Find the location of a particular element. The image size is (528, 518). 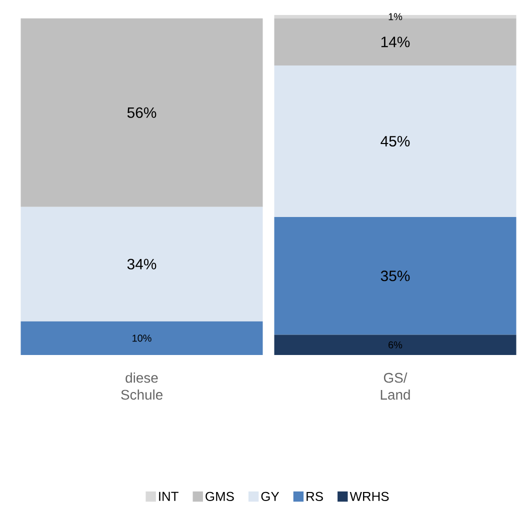

legend-label: RS is located at coordinates (314, 497).